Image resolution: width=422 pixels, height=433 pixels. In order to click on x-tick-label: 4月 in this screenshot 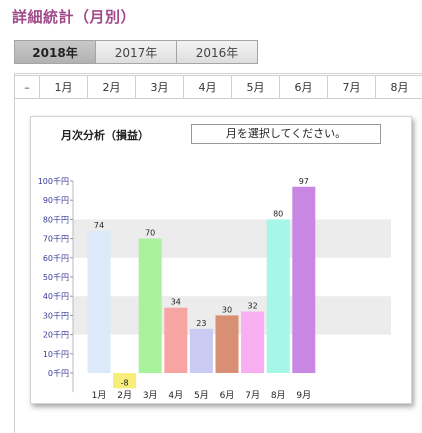, I will do `click(175, 395)`.